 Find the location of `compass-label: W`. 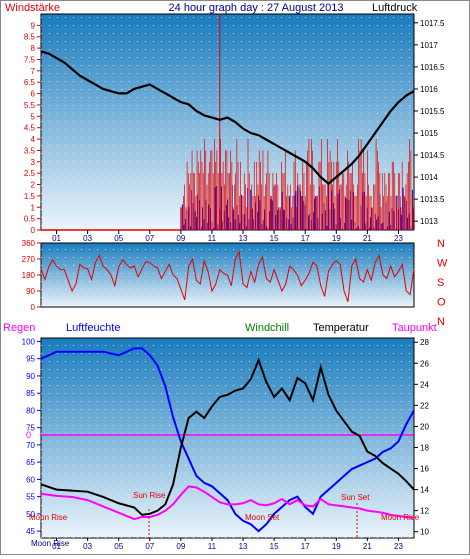

compass-label: W is located at coordinates (442, 264).